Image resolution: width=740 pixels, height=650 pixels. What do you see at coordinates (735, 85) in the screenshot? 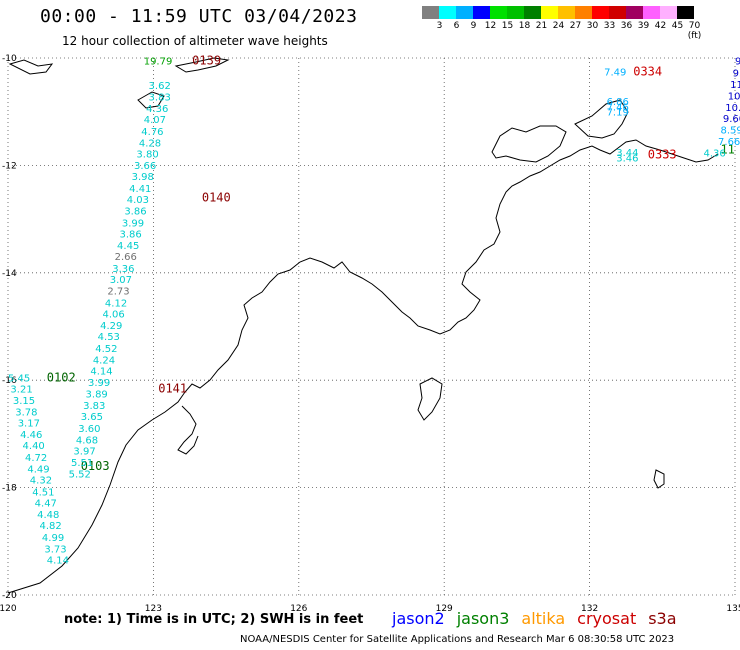
I see `wave-reading: 11.27` at bounding box center [735, 85].